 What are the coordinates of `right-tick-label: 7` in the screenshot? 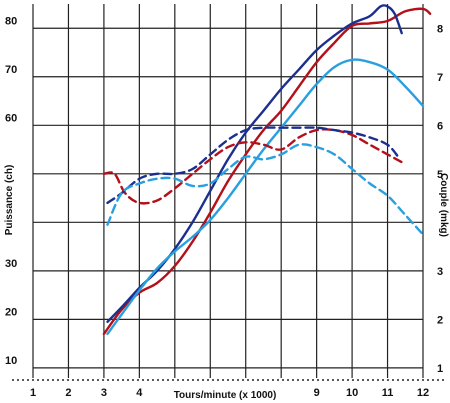 It's located at (440, 78).